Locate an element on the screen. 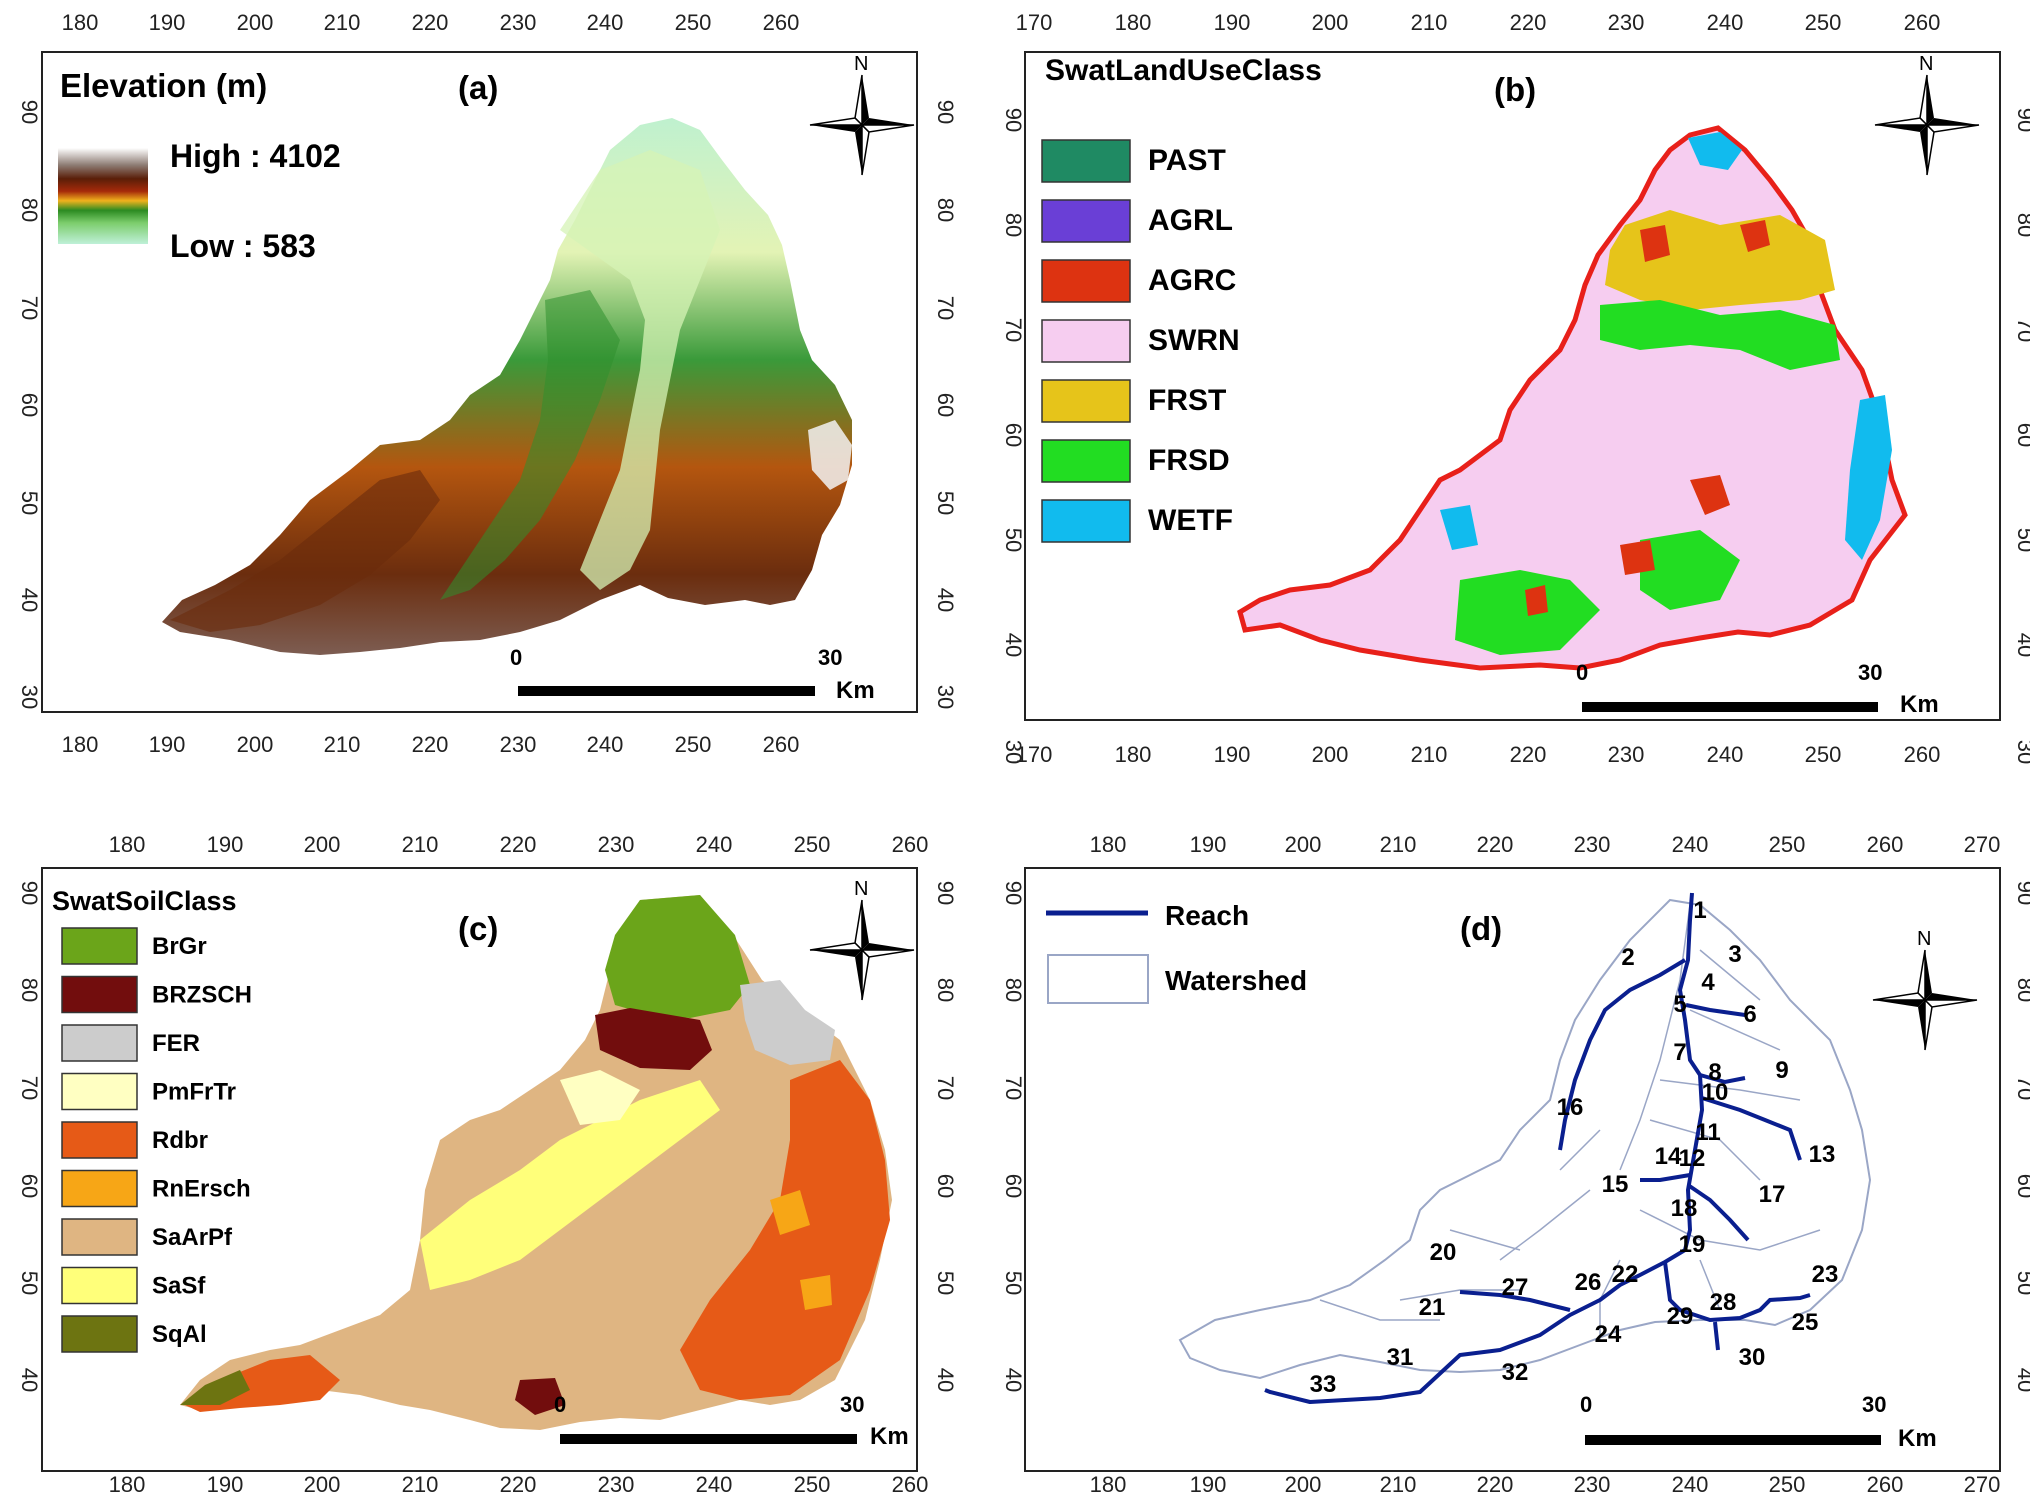 The width and height of the screenshot is (2030, 1511). north-arrow-a: N is located at coordinates (862, 114).